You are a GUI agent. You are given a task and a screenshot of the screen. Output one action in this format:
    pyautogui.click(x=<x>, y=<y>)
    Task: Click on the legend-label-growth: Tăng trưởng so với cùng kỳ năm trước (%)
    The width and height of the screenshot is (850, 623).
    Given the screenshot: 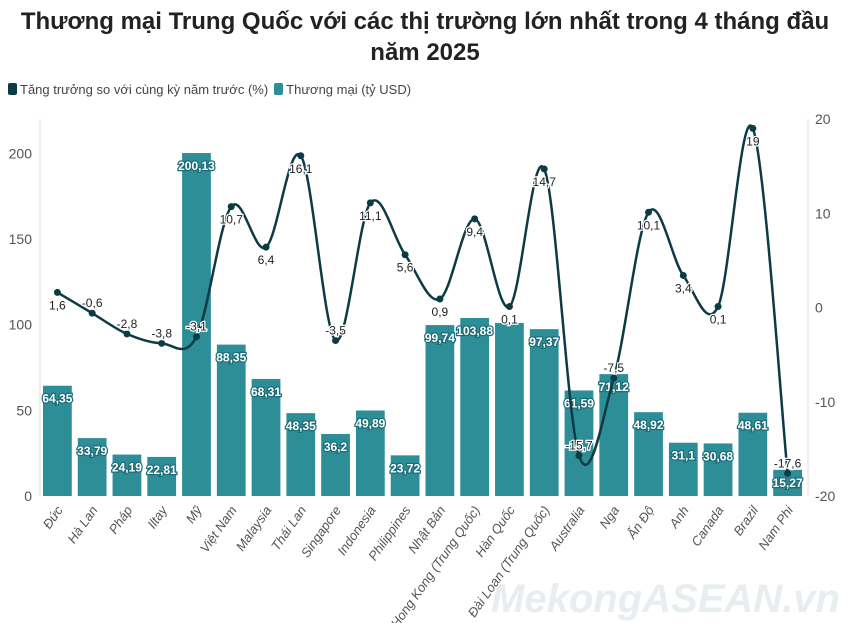 What is the action you would take?
    pyautogui.click(x=144, y=89)
    